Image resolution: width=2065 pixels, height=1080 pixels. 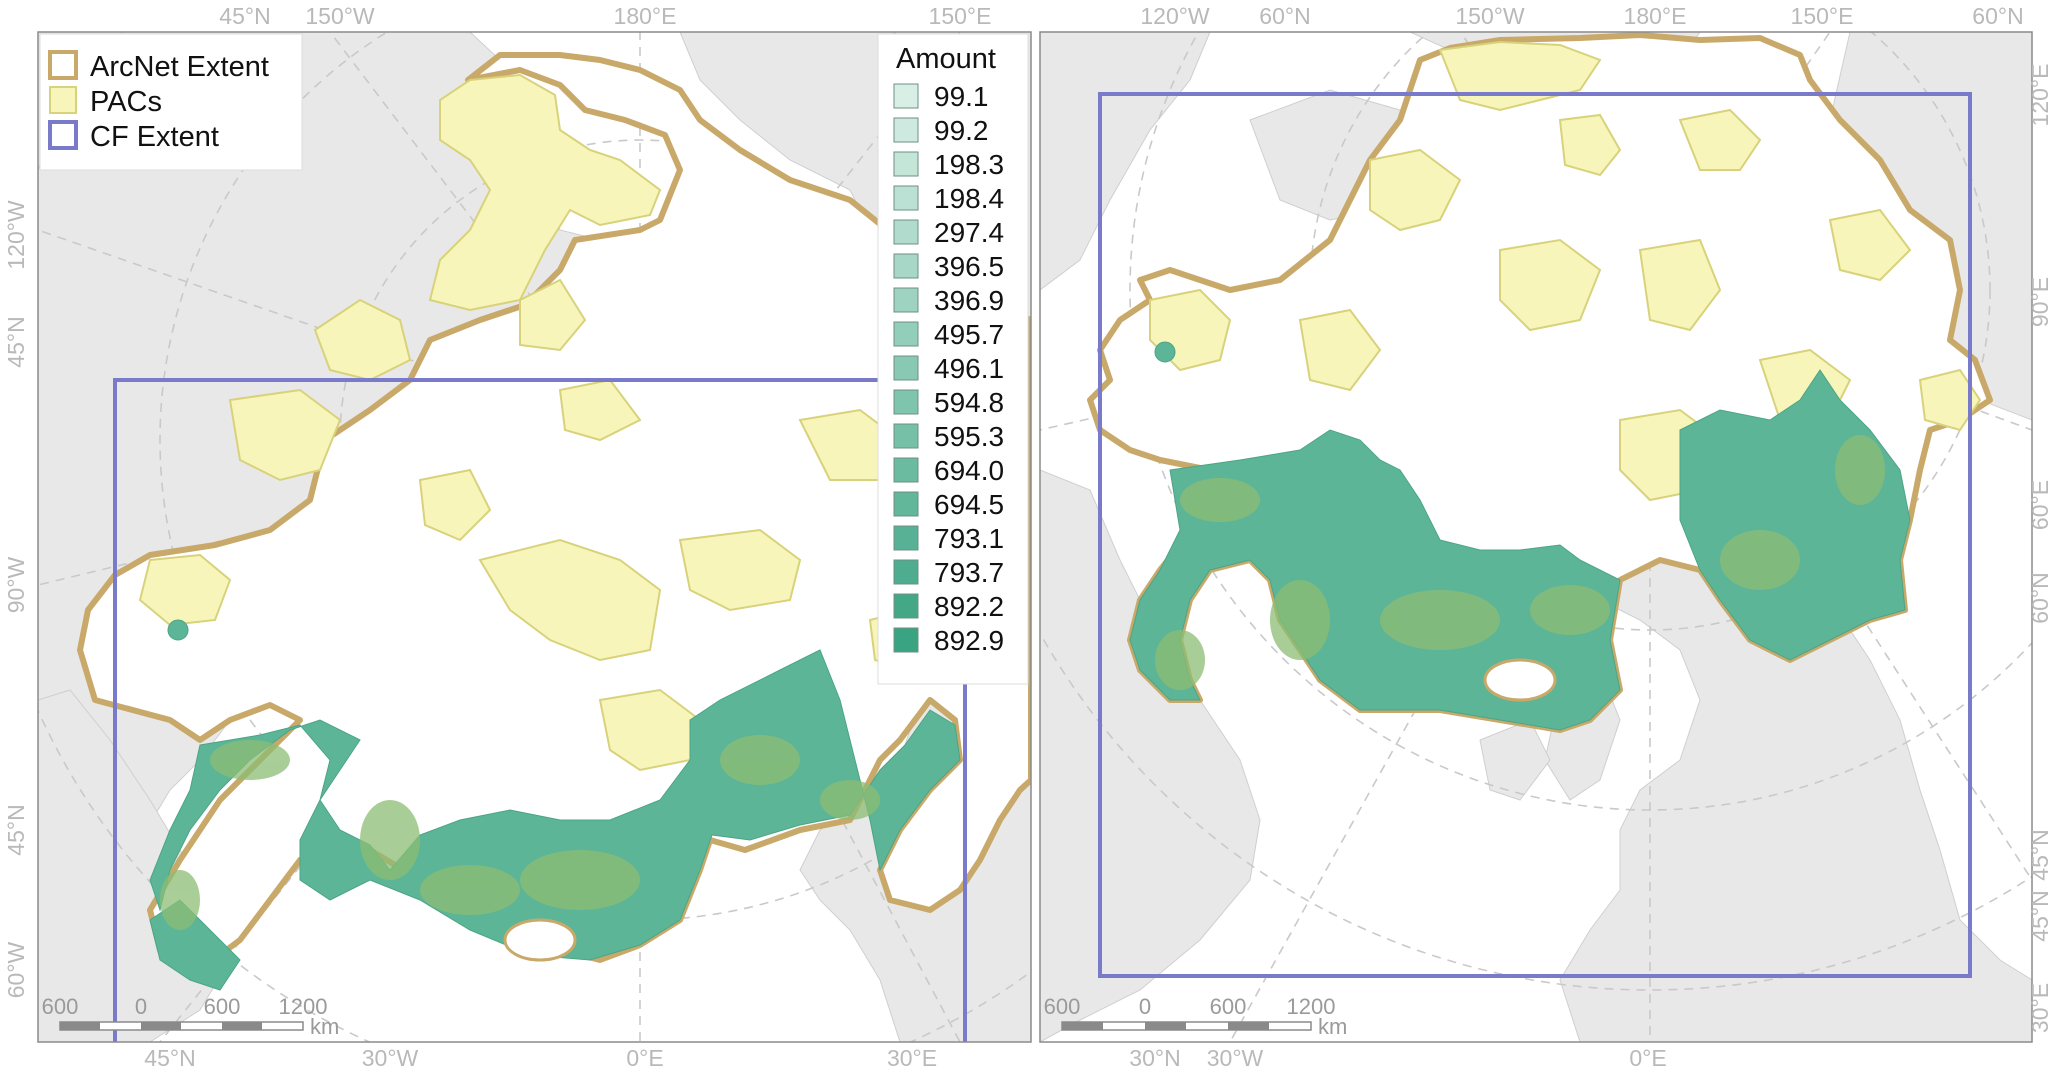 What do you see at coordinates (969, 300) in the screenshot?
I see `amount-value: 396.9` at bounding box center [969, 300].